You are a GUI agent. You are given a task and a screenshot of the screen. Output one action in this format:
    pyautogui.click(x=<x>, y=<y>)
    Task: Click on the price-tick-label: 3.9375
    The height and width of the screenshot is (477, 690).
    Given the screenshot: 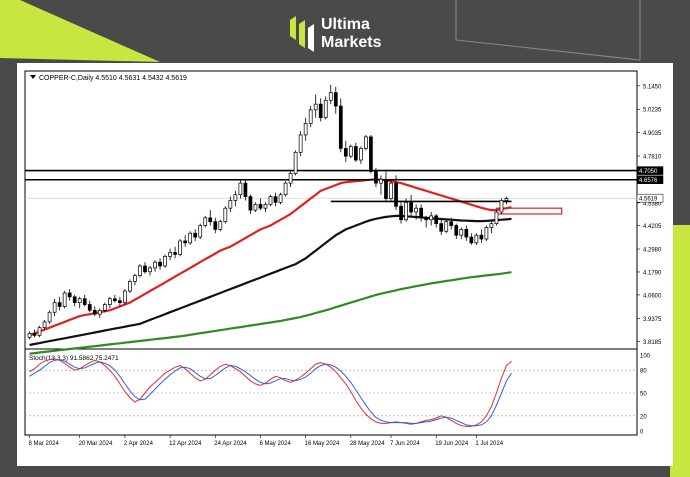 What is the action you would take?
    pyautogui.click(x=652, y=320)
    